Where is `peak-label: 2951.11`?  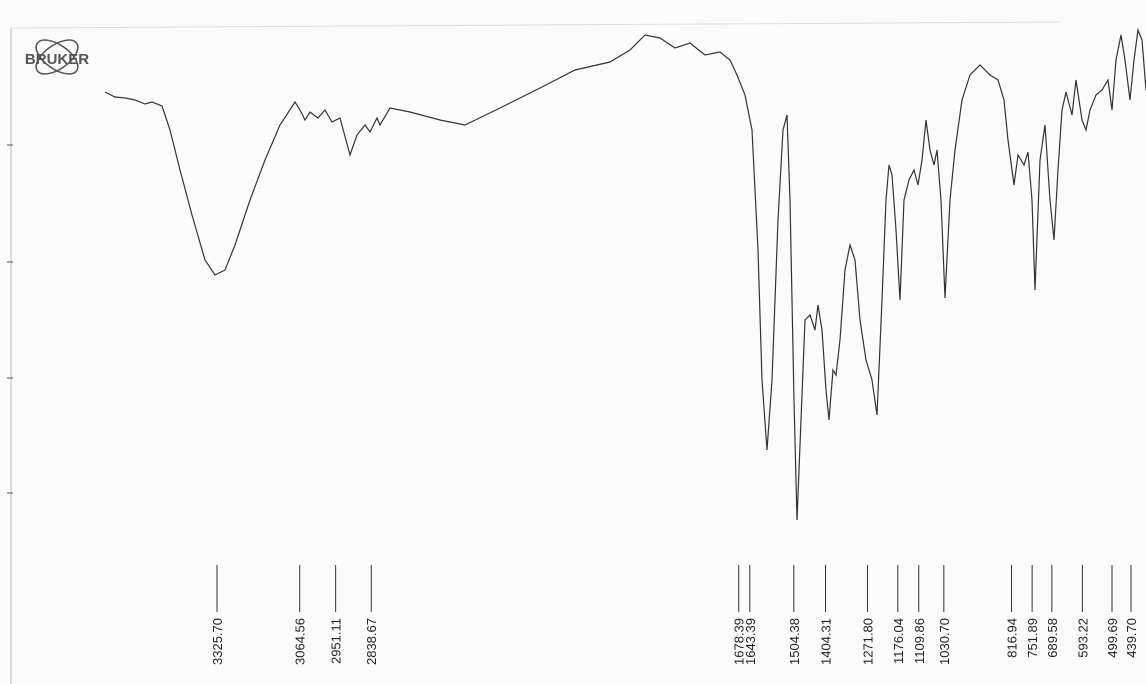 peak-label: 2951.11 is located at coordinates (336, 641).